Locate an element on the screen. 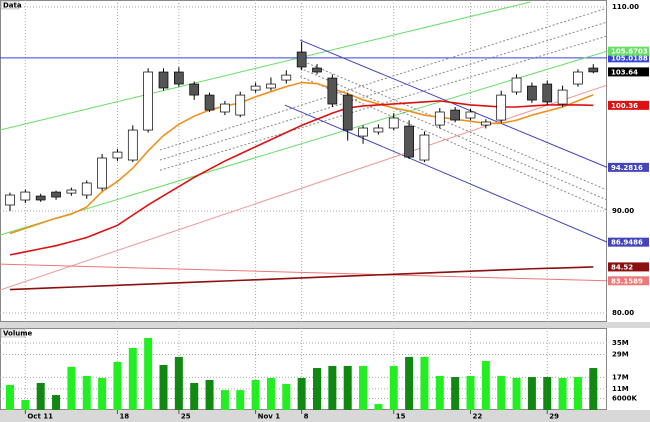  x-tick-label: 29 is located at coordinates (554, 417).